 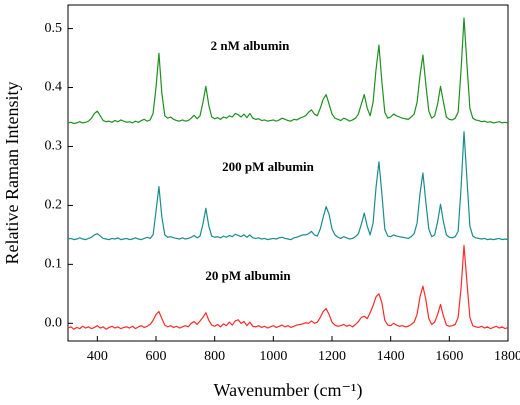 I want to click on annotation: 200 pM albumin, so click(x=268, y=166).